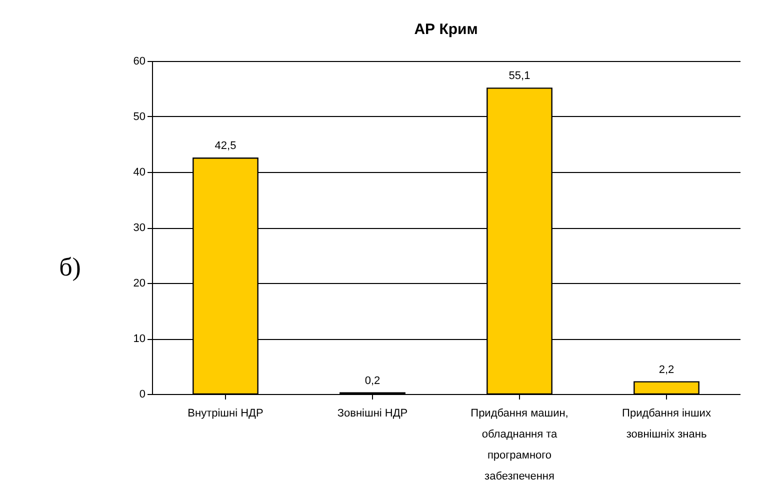 The image size is (770, 493). I want to click on x-tick-label: Внутрішні НДР, so click(226, 414).